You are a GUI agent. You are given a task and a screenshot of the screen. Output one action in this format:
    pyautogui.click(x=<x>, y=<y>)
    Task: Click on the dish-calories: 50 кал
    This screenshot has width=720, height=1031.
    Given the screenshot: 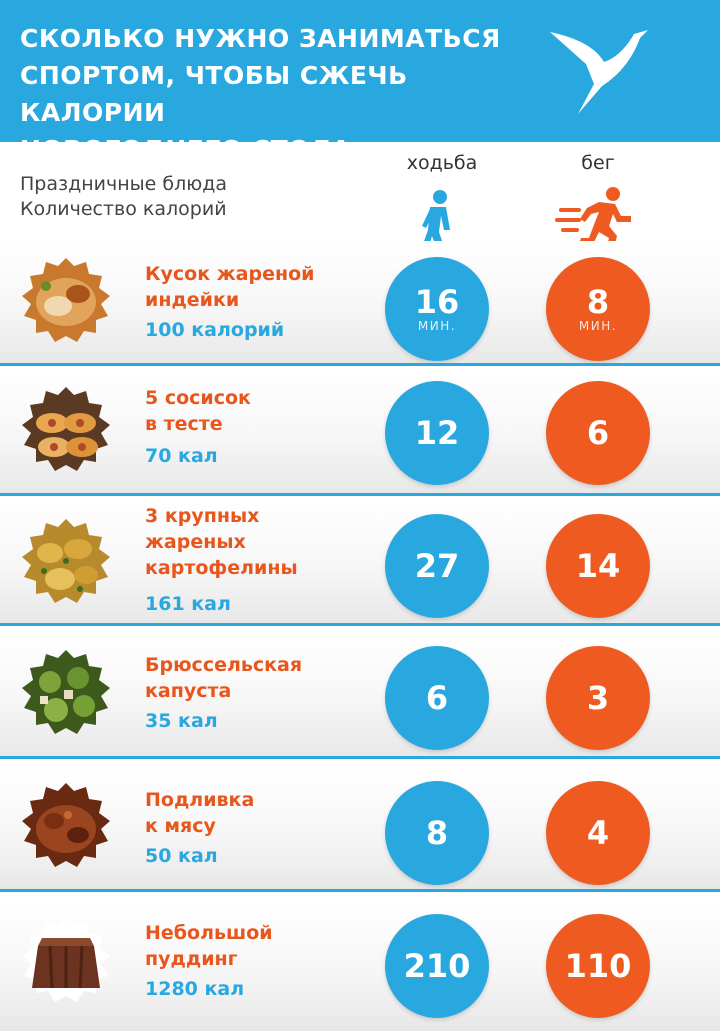 What is the action you would take?
    pyautogui.click(x=181, y=856)
    